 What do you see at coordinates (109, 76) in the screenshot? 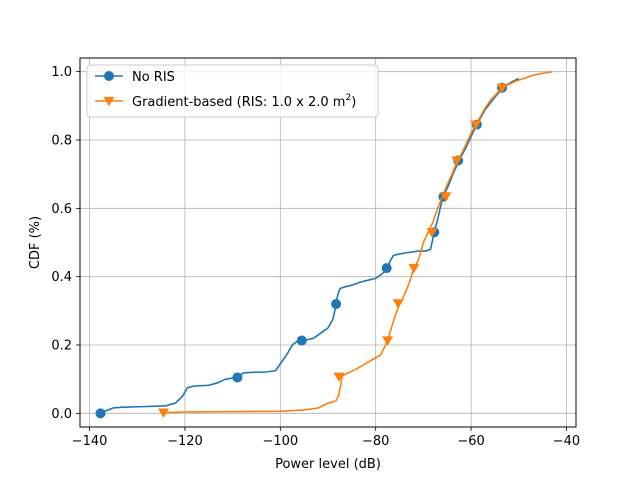
I see `legend-marker-no-ris` at bounding box center [109, 76].